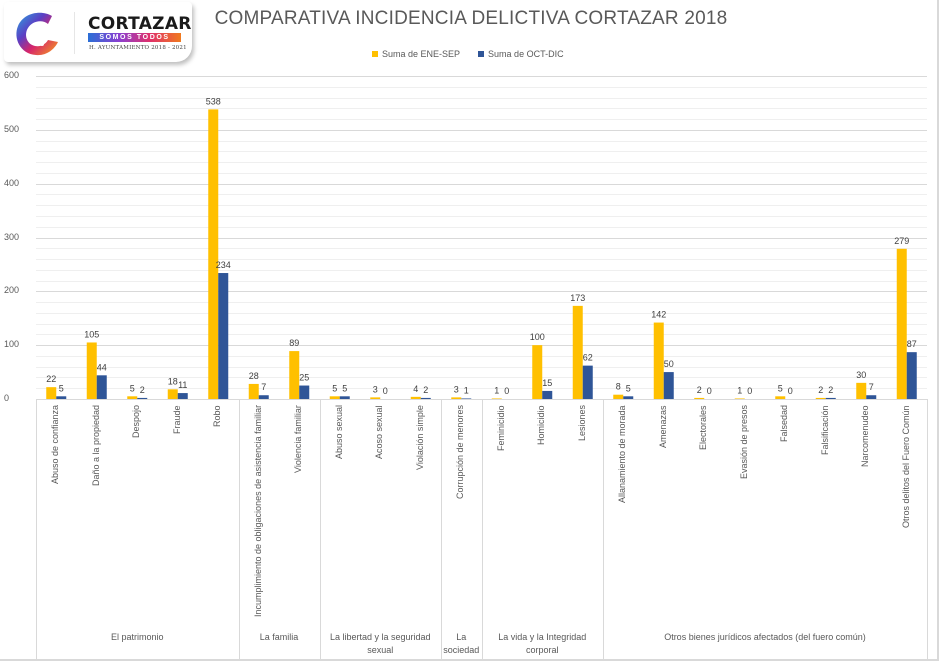 This screenshot has height=664, width=942. Describe the element at coordinates (137, 637) in the screenshot. I see `group-label: El patrimonio` at that location.